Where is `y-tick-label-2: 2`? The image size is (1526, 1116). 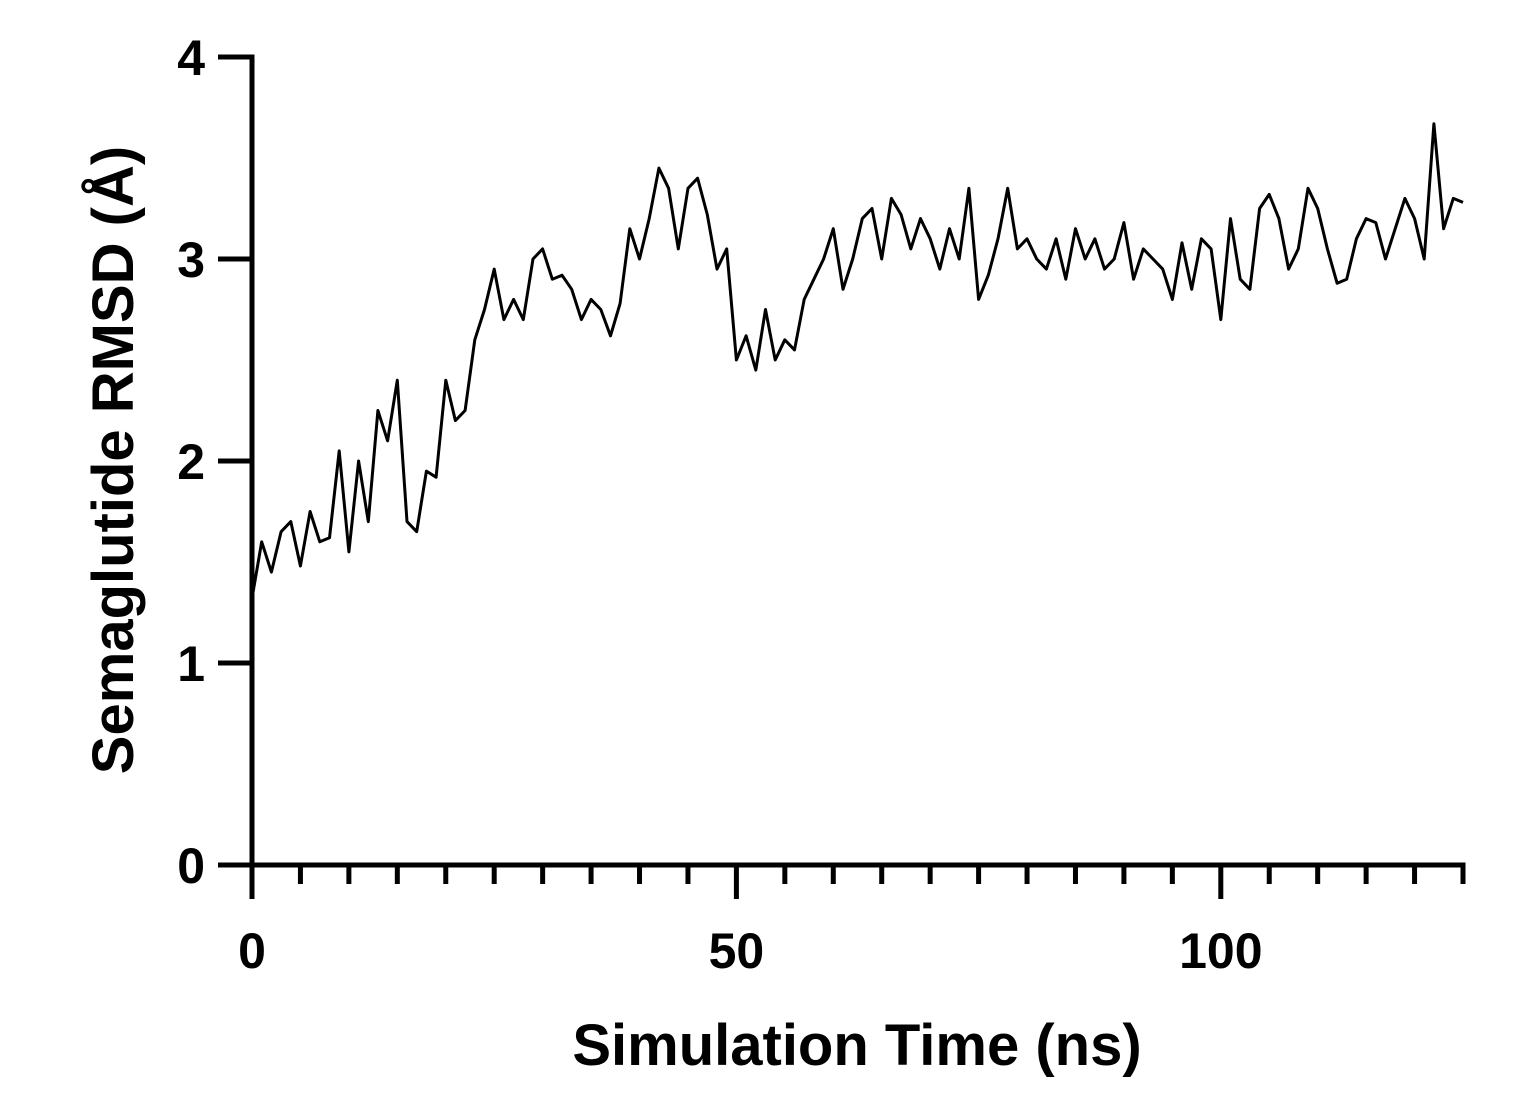
y-tick-label-2: 2 is located at coordinates (191, 462).